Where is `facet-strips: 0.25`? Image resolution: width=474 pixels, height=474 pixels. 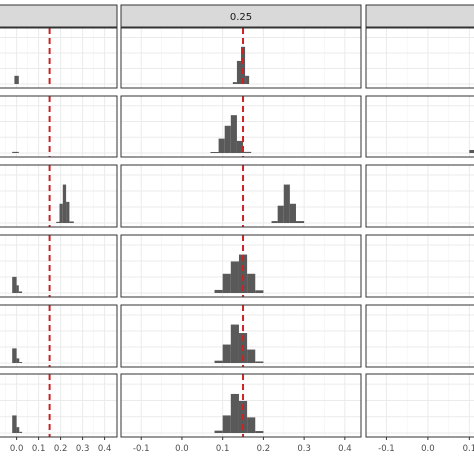
facet-strips: 0.25 is located at coordinates (237, 16).